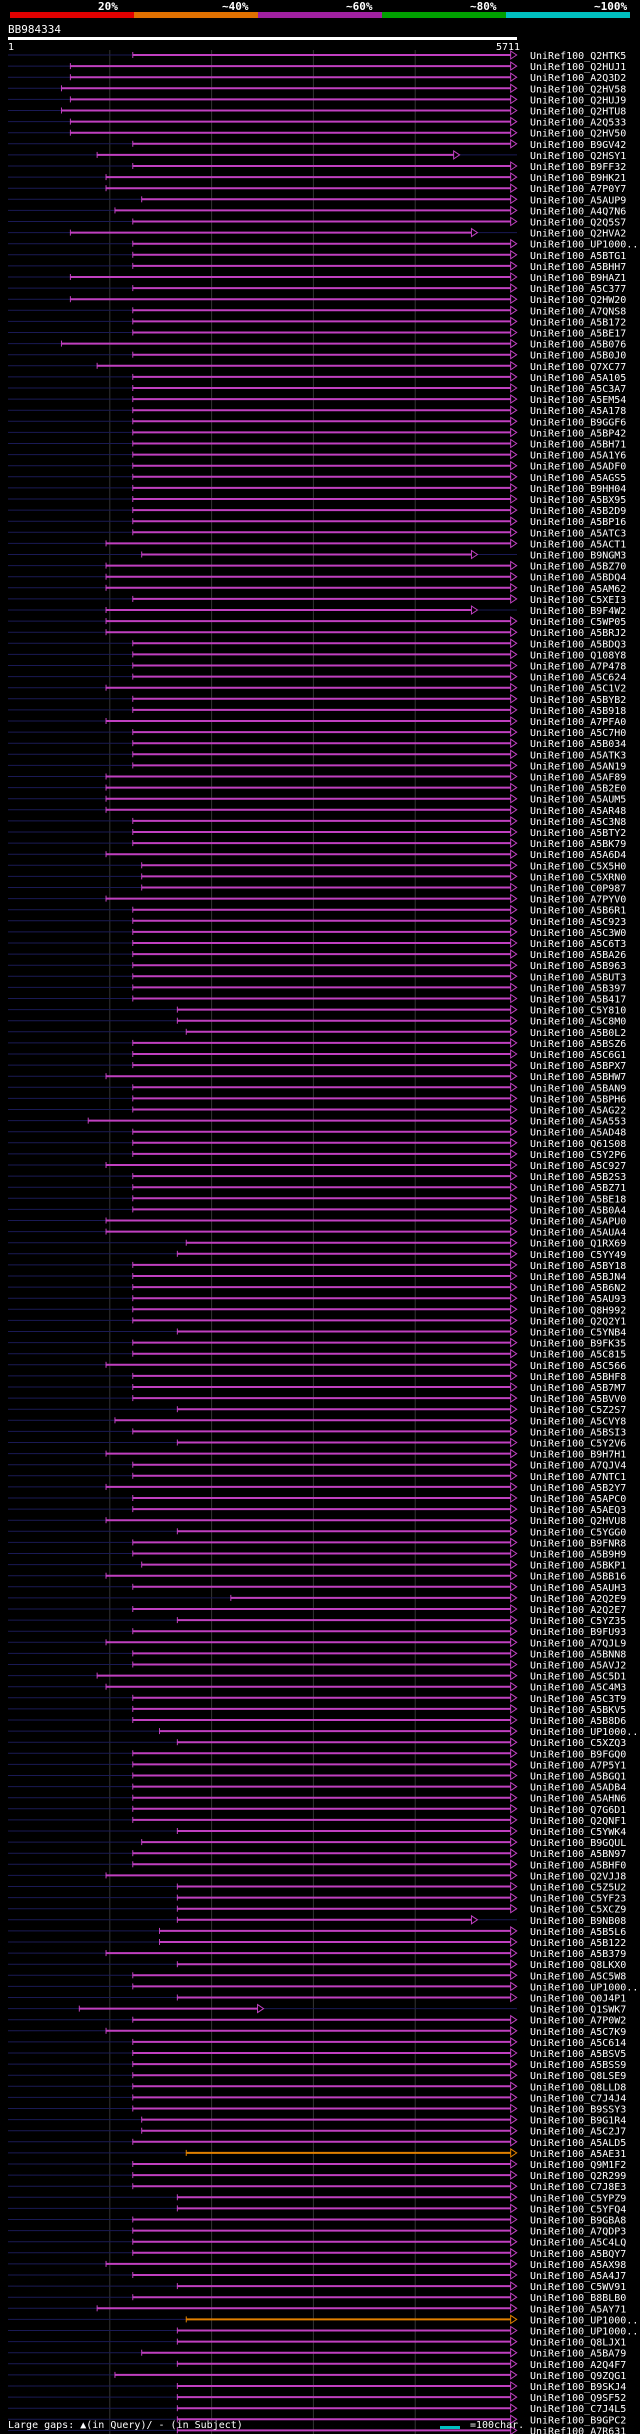 This screenshot has height=2434, width=640. I want to click on hit-label: UniRef100_B9FU93, so click(578, 1632).